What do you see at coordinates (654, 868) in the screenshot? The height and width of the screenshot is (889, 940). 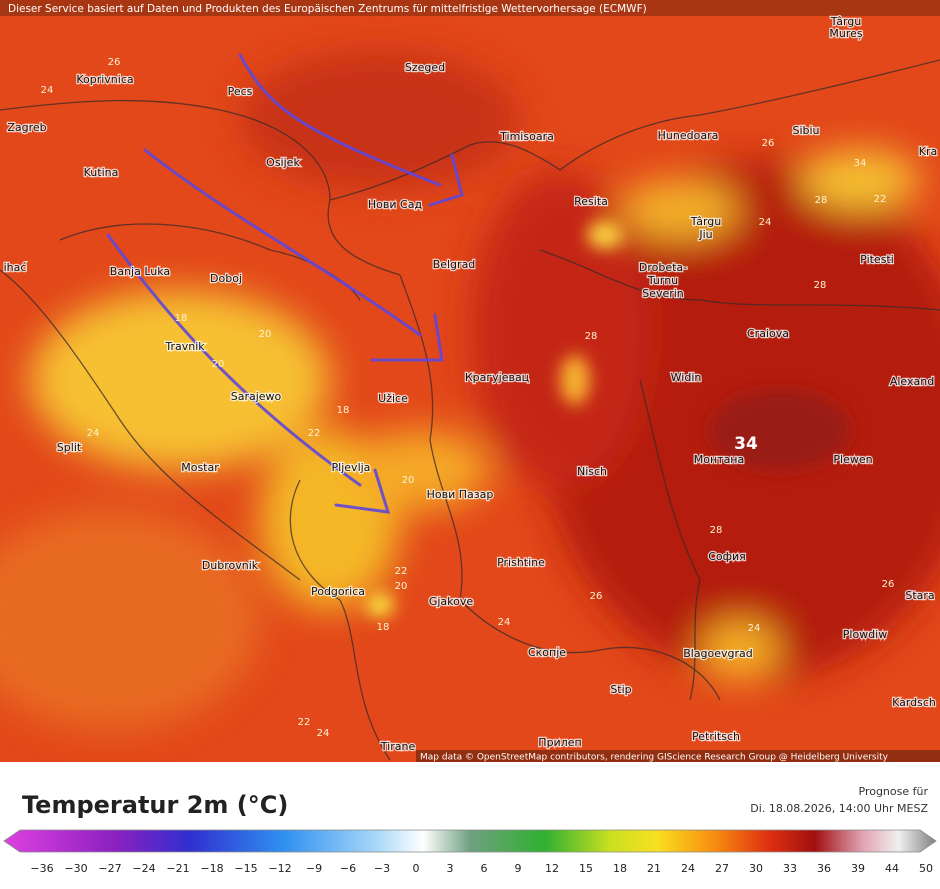 I see `scale-tick-label: 21` at bounding box center [654, 868].